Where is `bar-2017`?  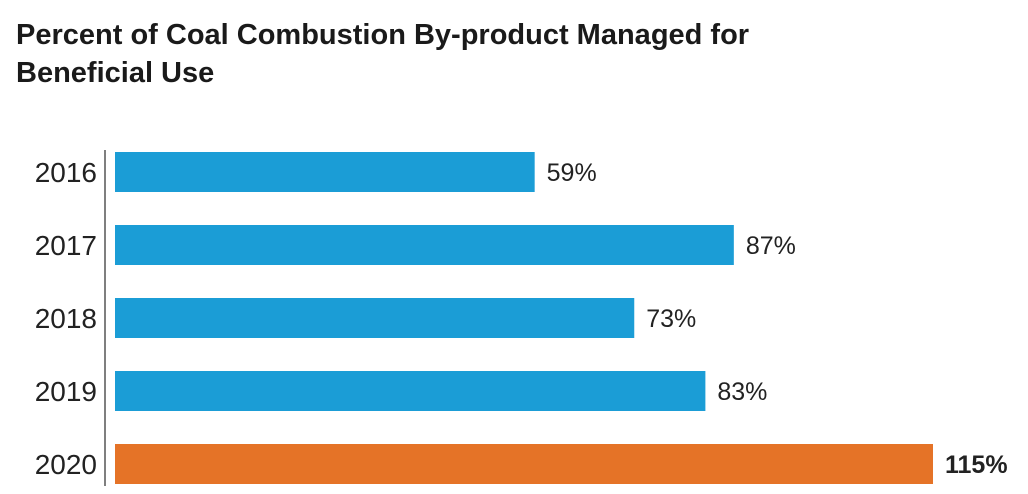
bar-2017 is located at coordinates (424, 245).